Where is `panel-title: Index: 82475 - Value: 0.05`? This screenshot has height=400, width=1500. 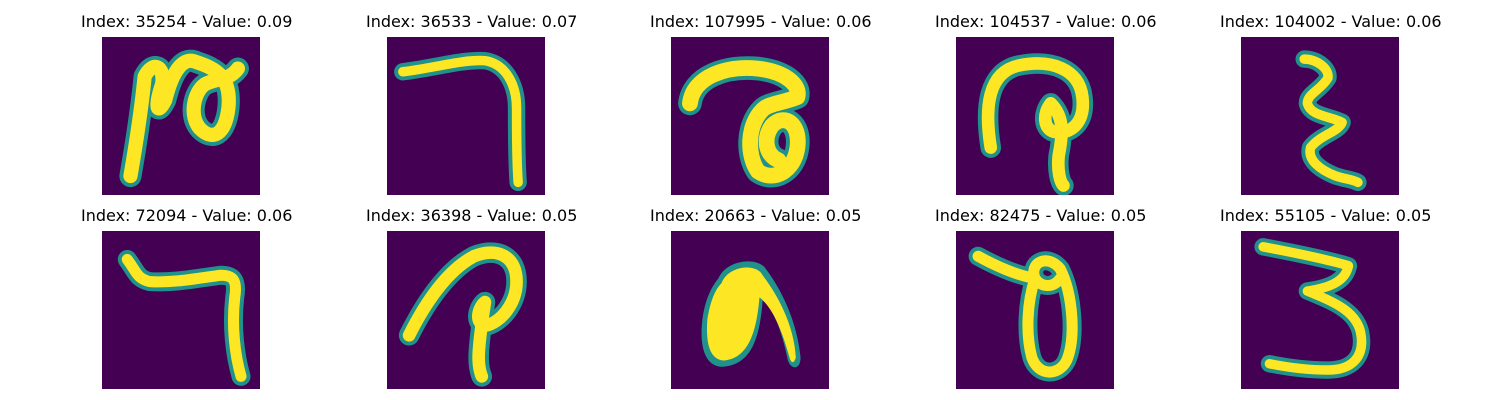 panel-title: Index: 82475 - Value: 0.05 is located at coordinates (1041, 215).